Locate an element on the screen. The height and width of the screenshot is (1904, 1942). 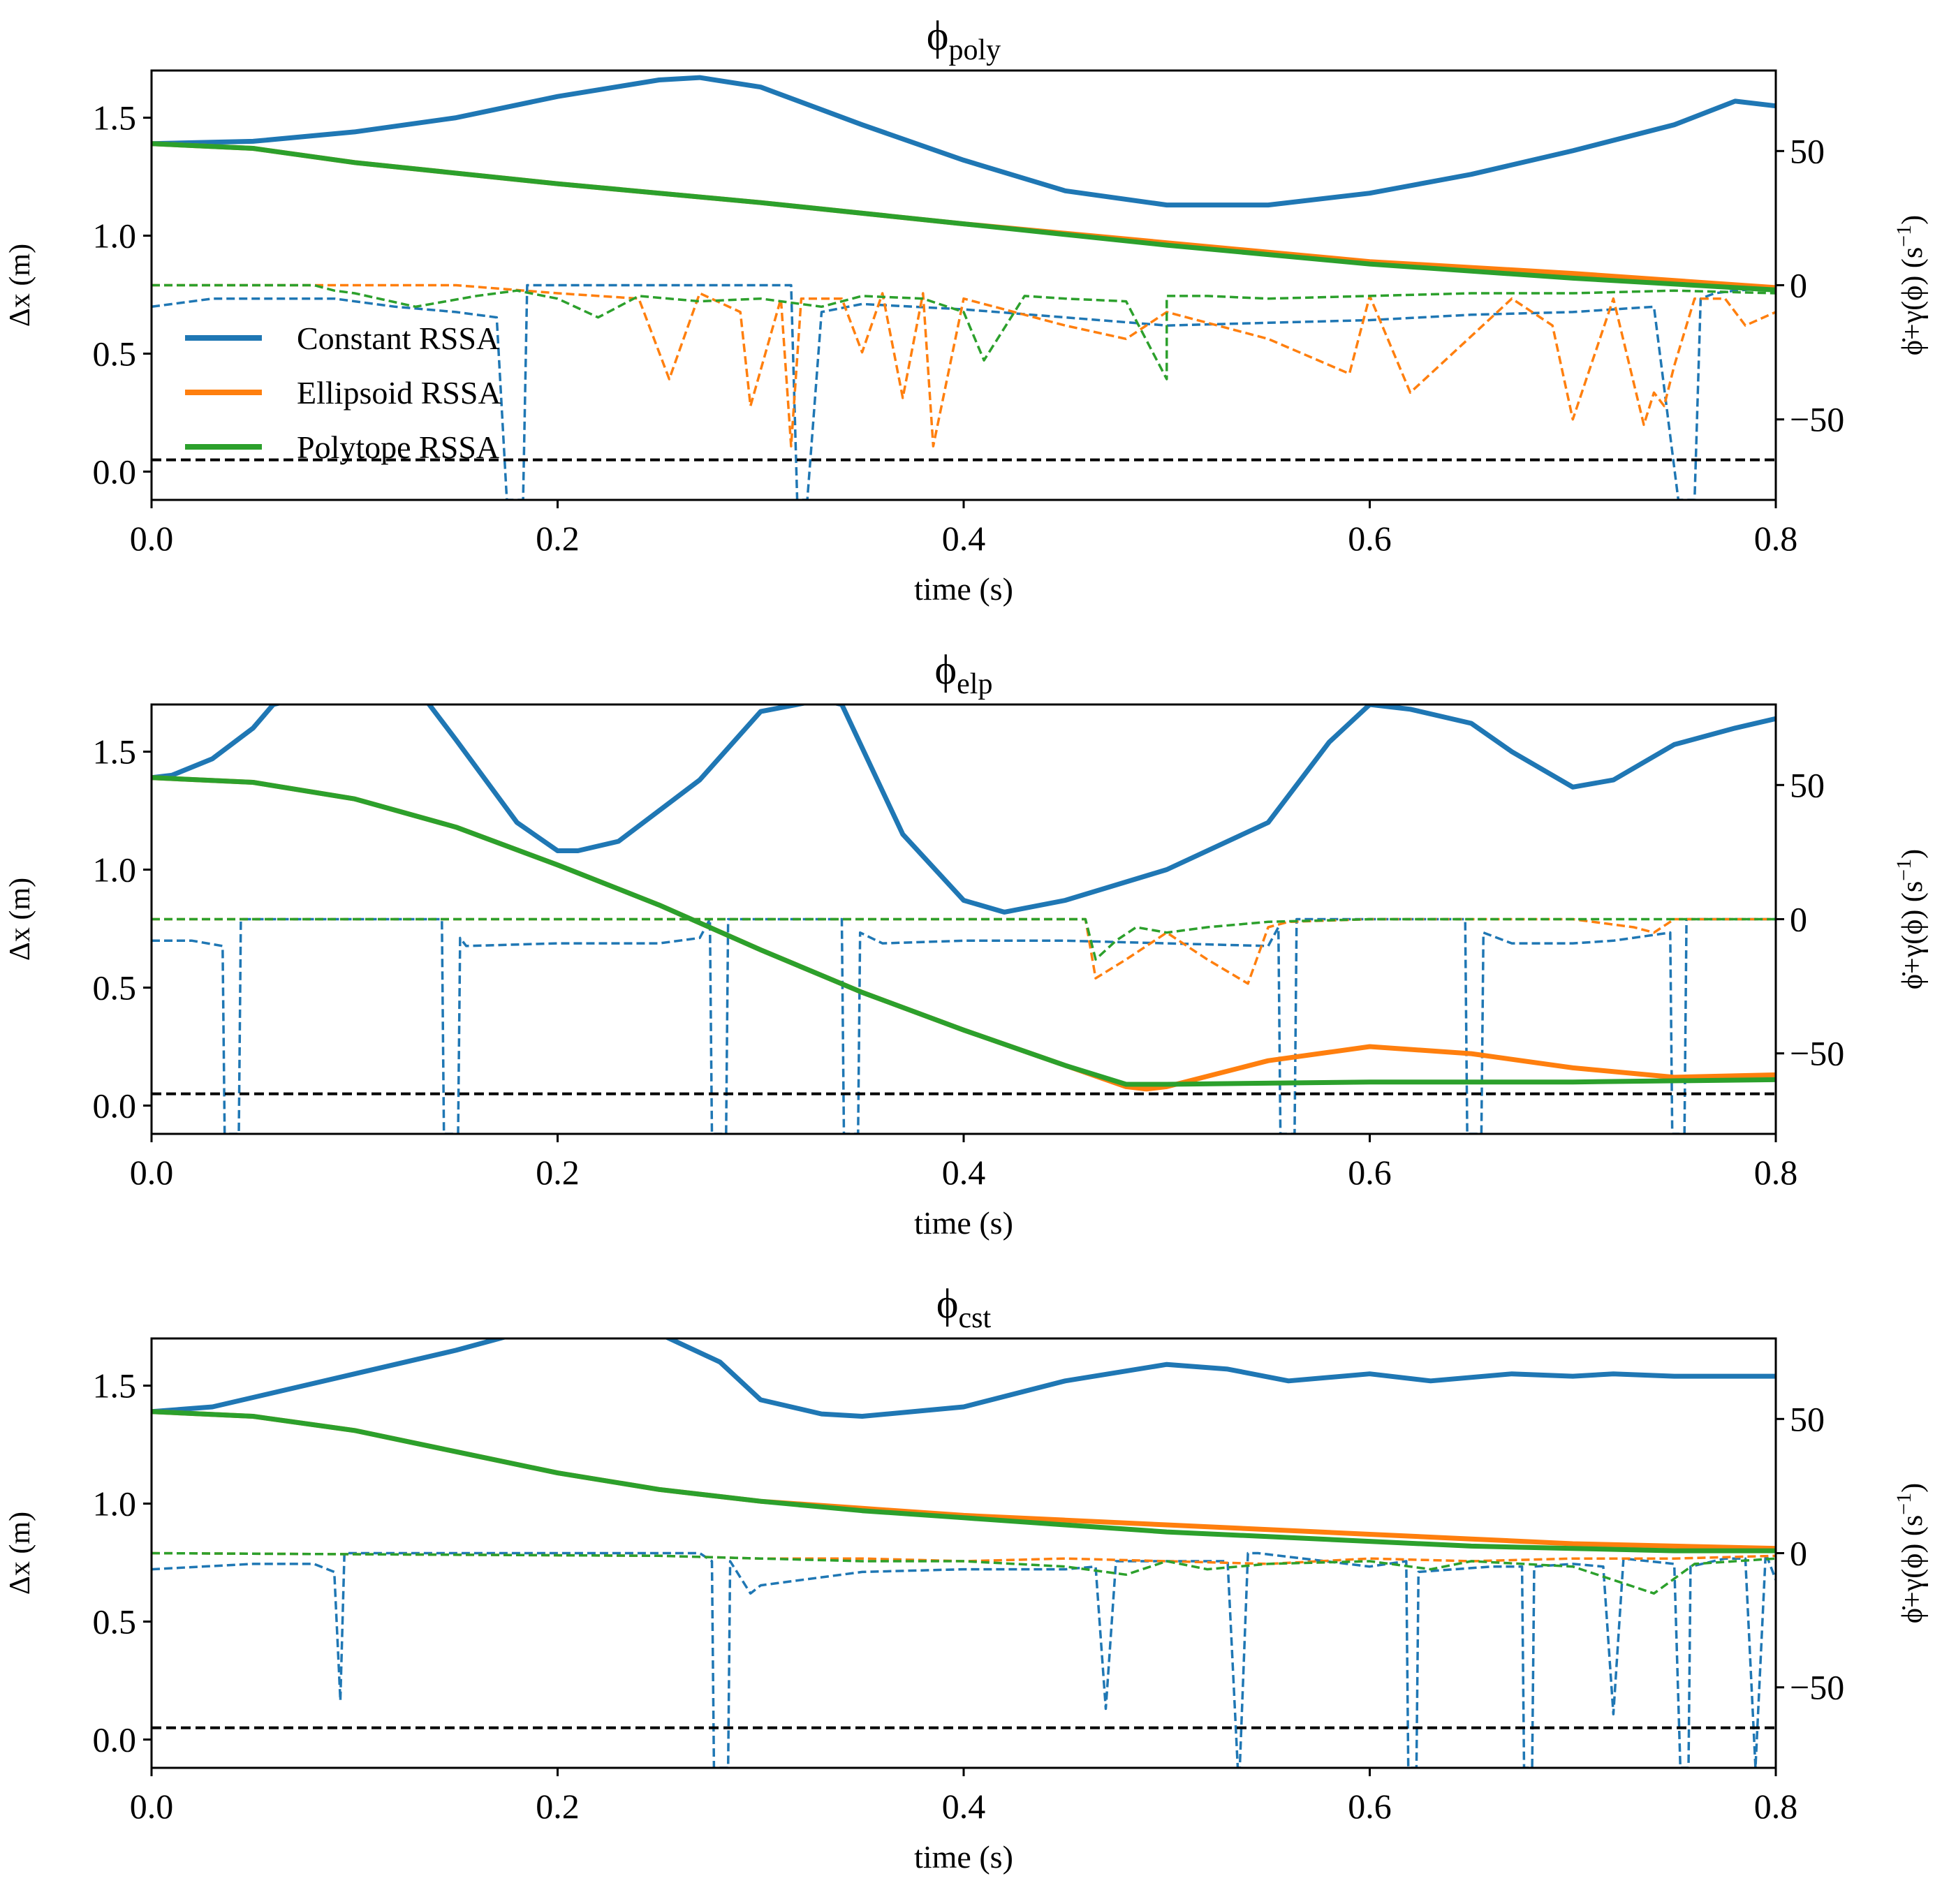
subplot-title: ϕpoly is located at coordinates (964, 39).